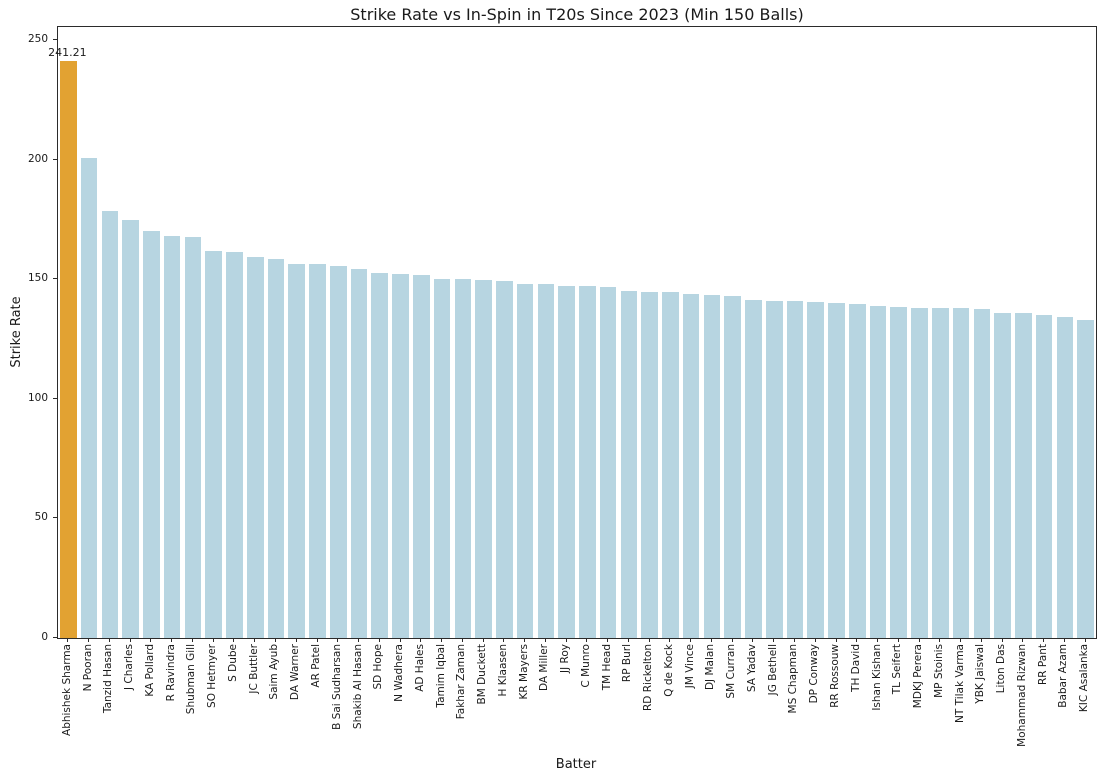 This screenshot has height=781, width=1102. I want to click on x-tick-label: DP Conway, so click(814, 674).